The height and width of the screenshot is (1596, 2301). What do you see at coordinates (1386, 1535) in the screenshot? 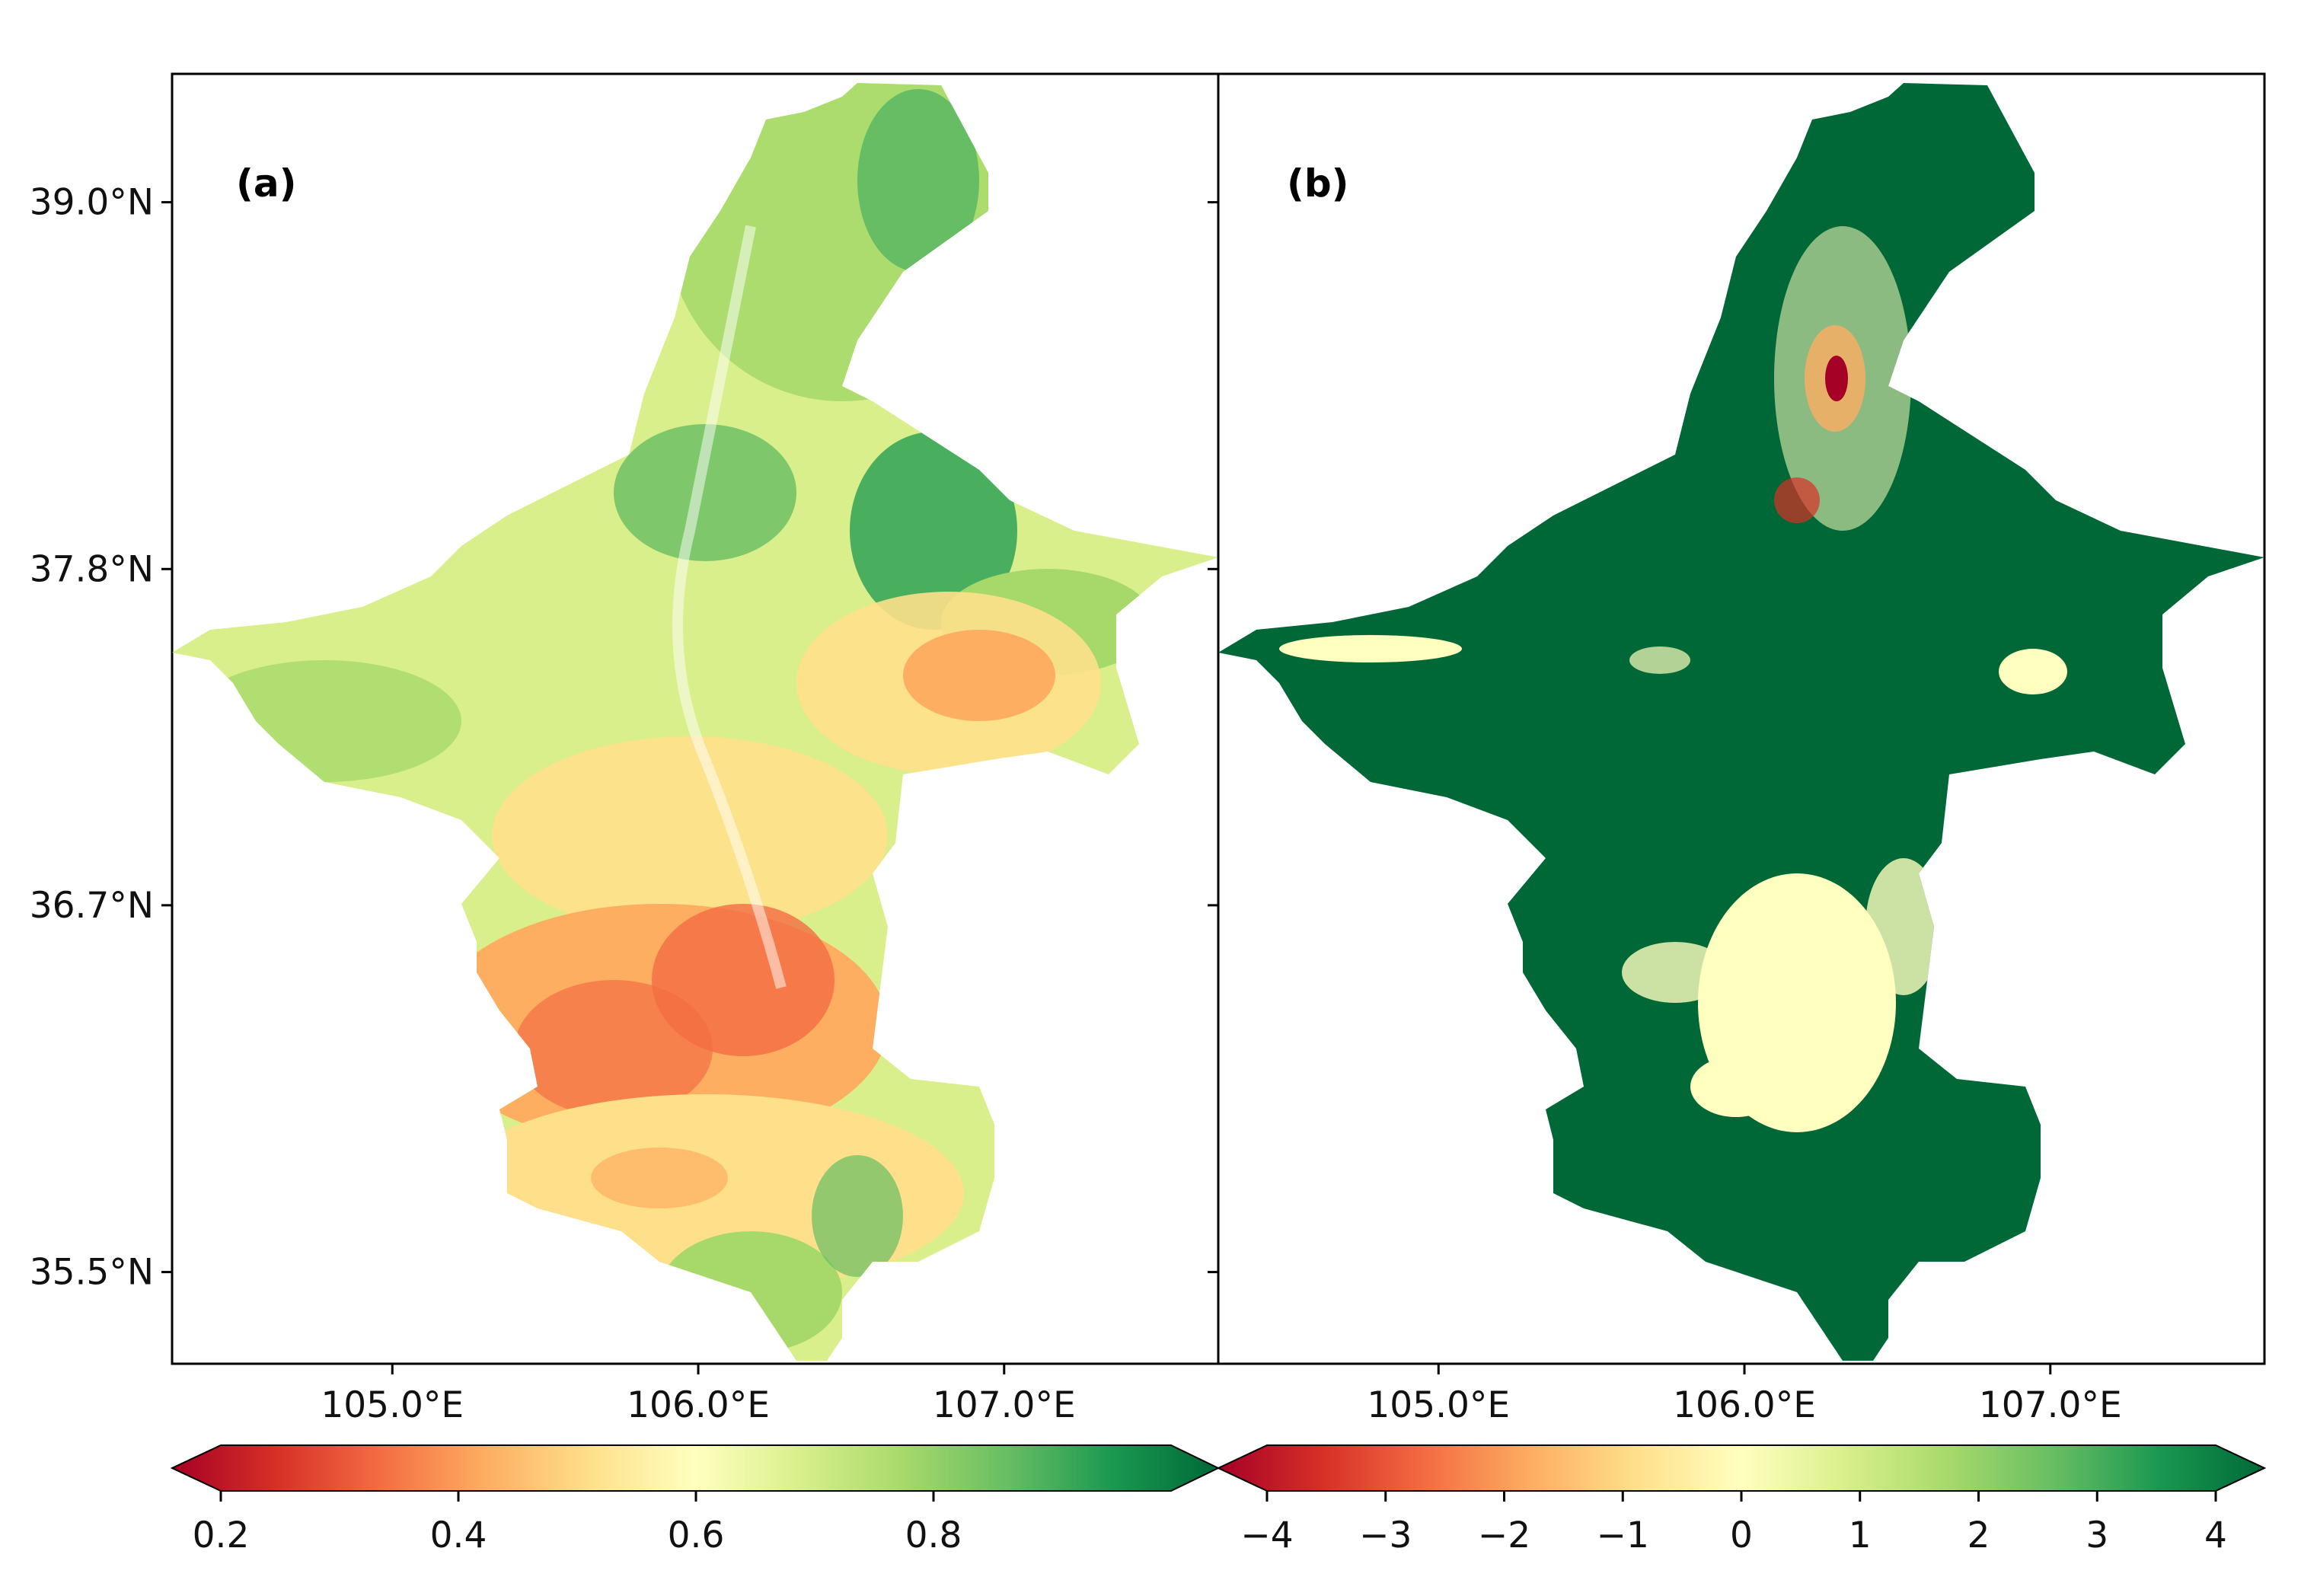
I see `colorbar-tick-label: −3` at bounding box center [1386, 1535].